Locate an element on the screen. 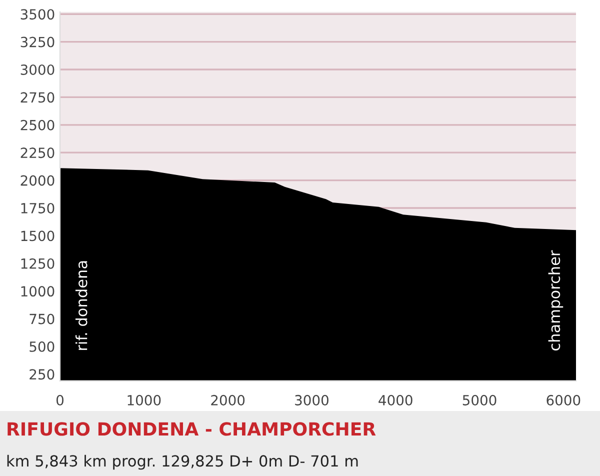 The width and height of the screenshot is (600, 476). x-tick-label: 2000 is located at coordinates (228, 400).